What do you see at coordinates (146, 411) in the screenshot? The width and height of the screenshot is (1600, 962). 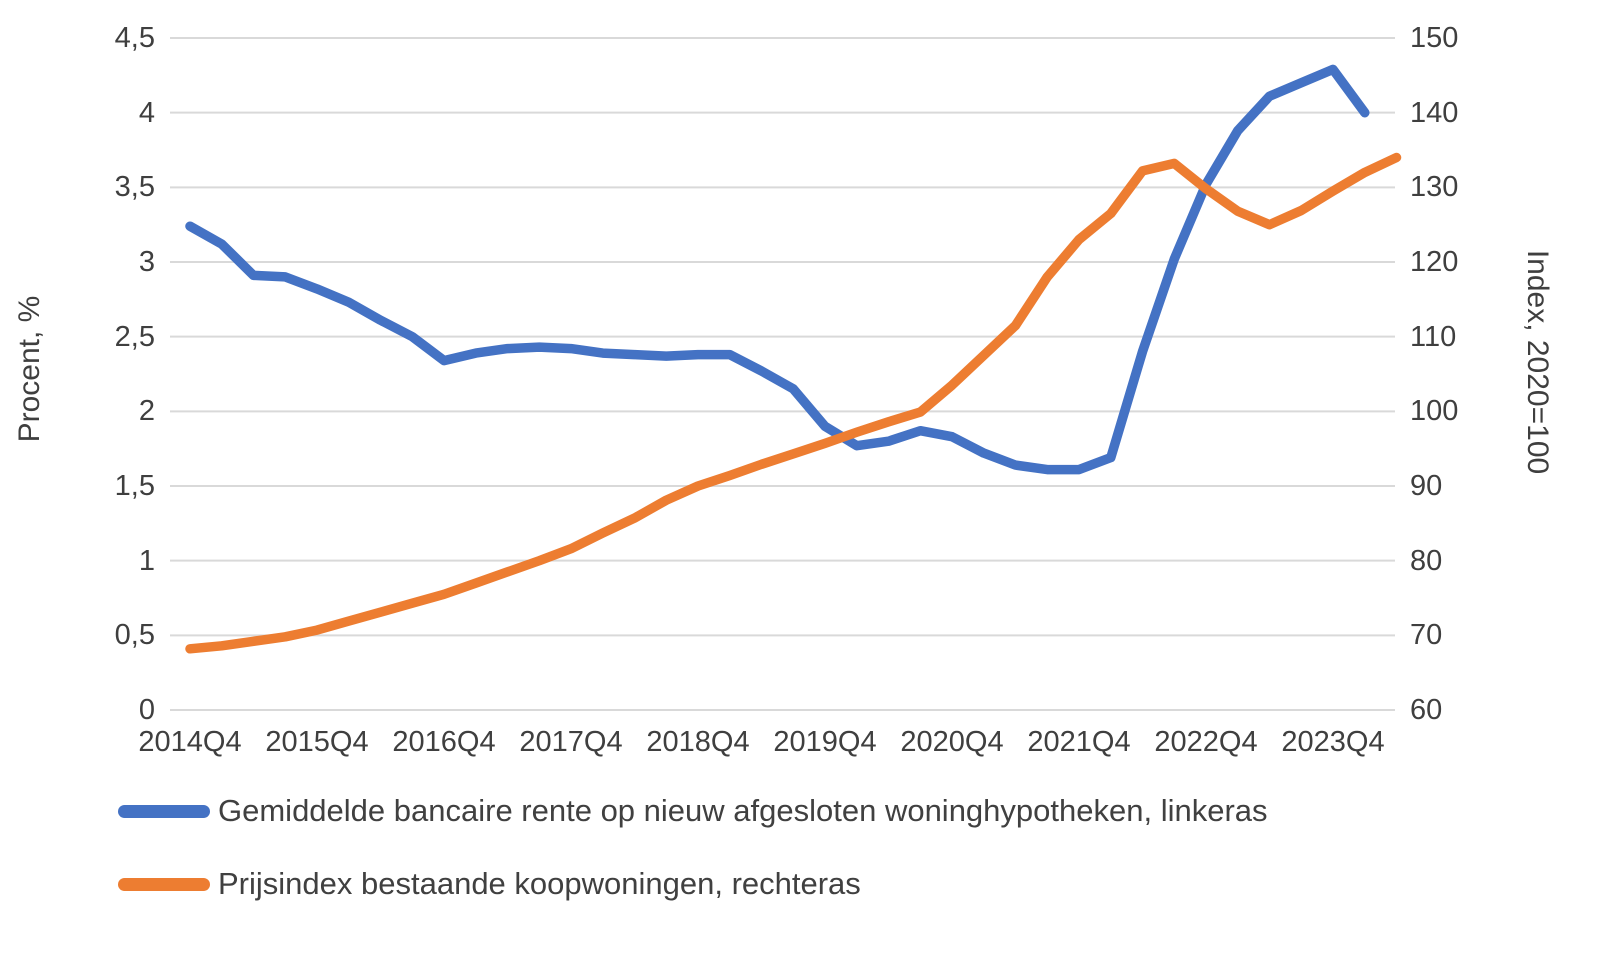 I see `left-axis-tick-label: 2` at bounding box center [146, 411].